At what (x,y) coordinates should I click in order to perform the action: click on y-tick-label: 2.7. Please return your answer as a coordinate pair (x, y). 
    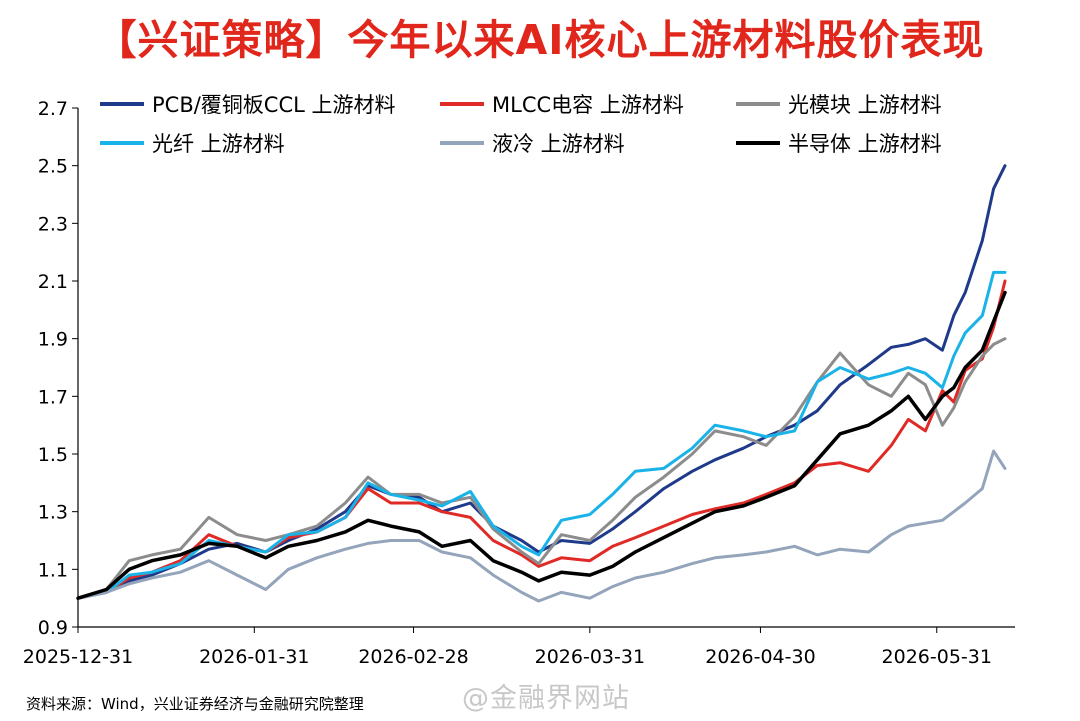
    Looking at the image, I should click on (53, 109).